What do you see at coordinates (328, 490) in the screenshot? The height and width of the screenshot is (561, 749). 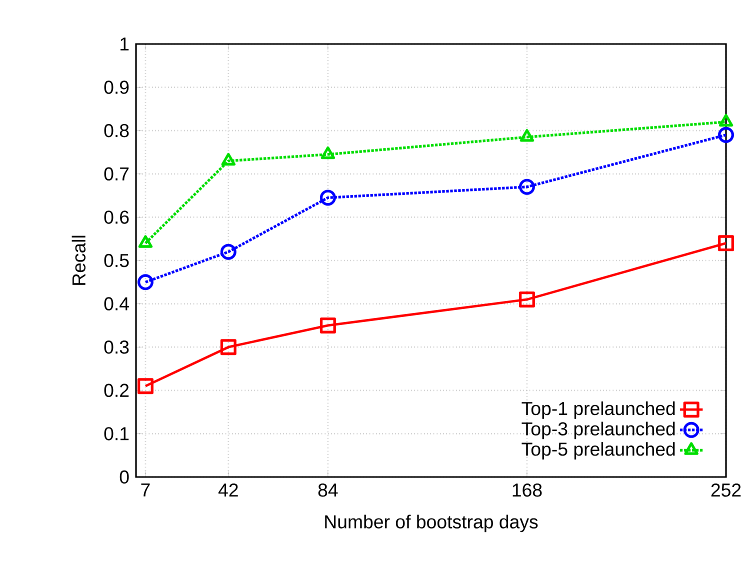 I see `x-tick-label: 84` at bounding box center [328, 490].